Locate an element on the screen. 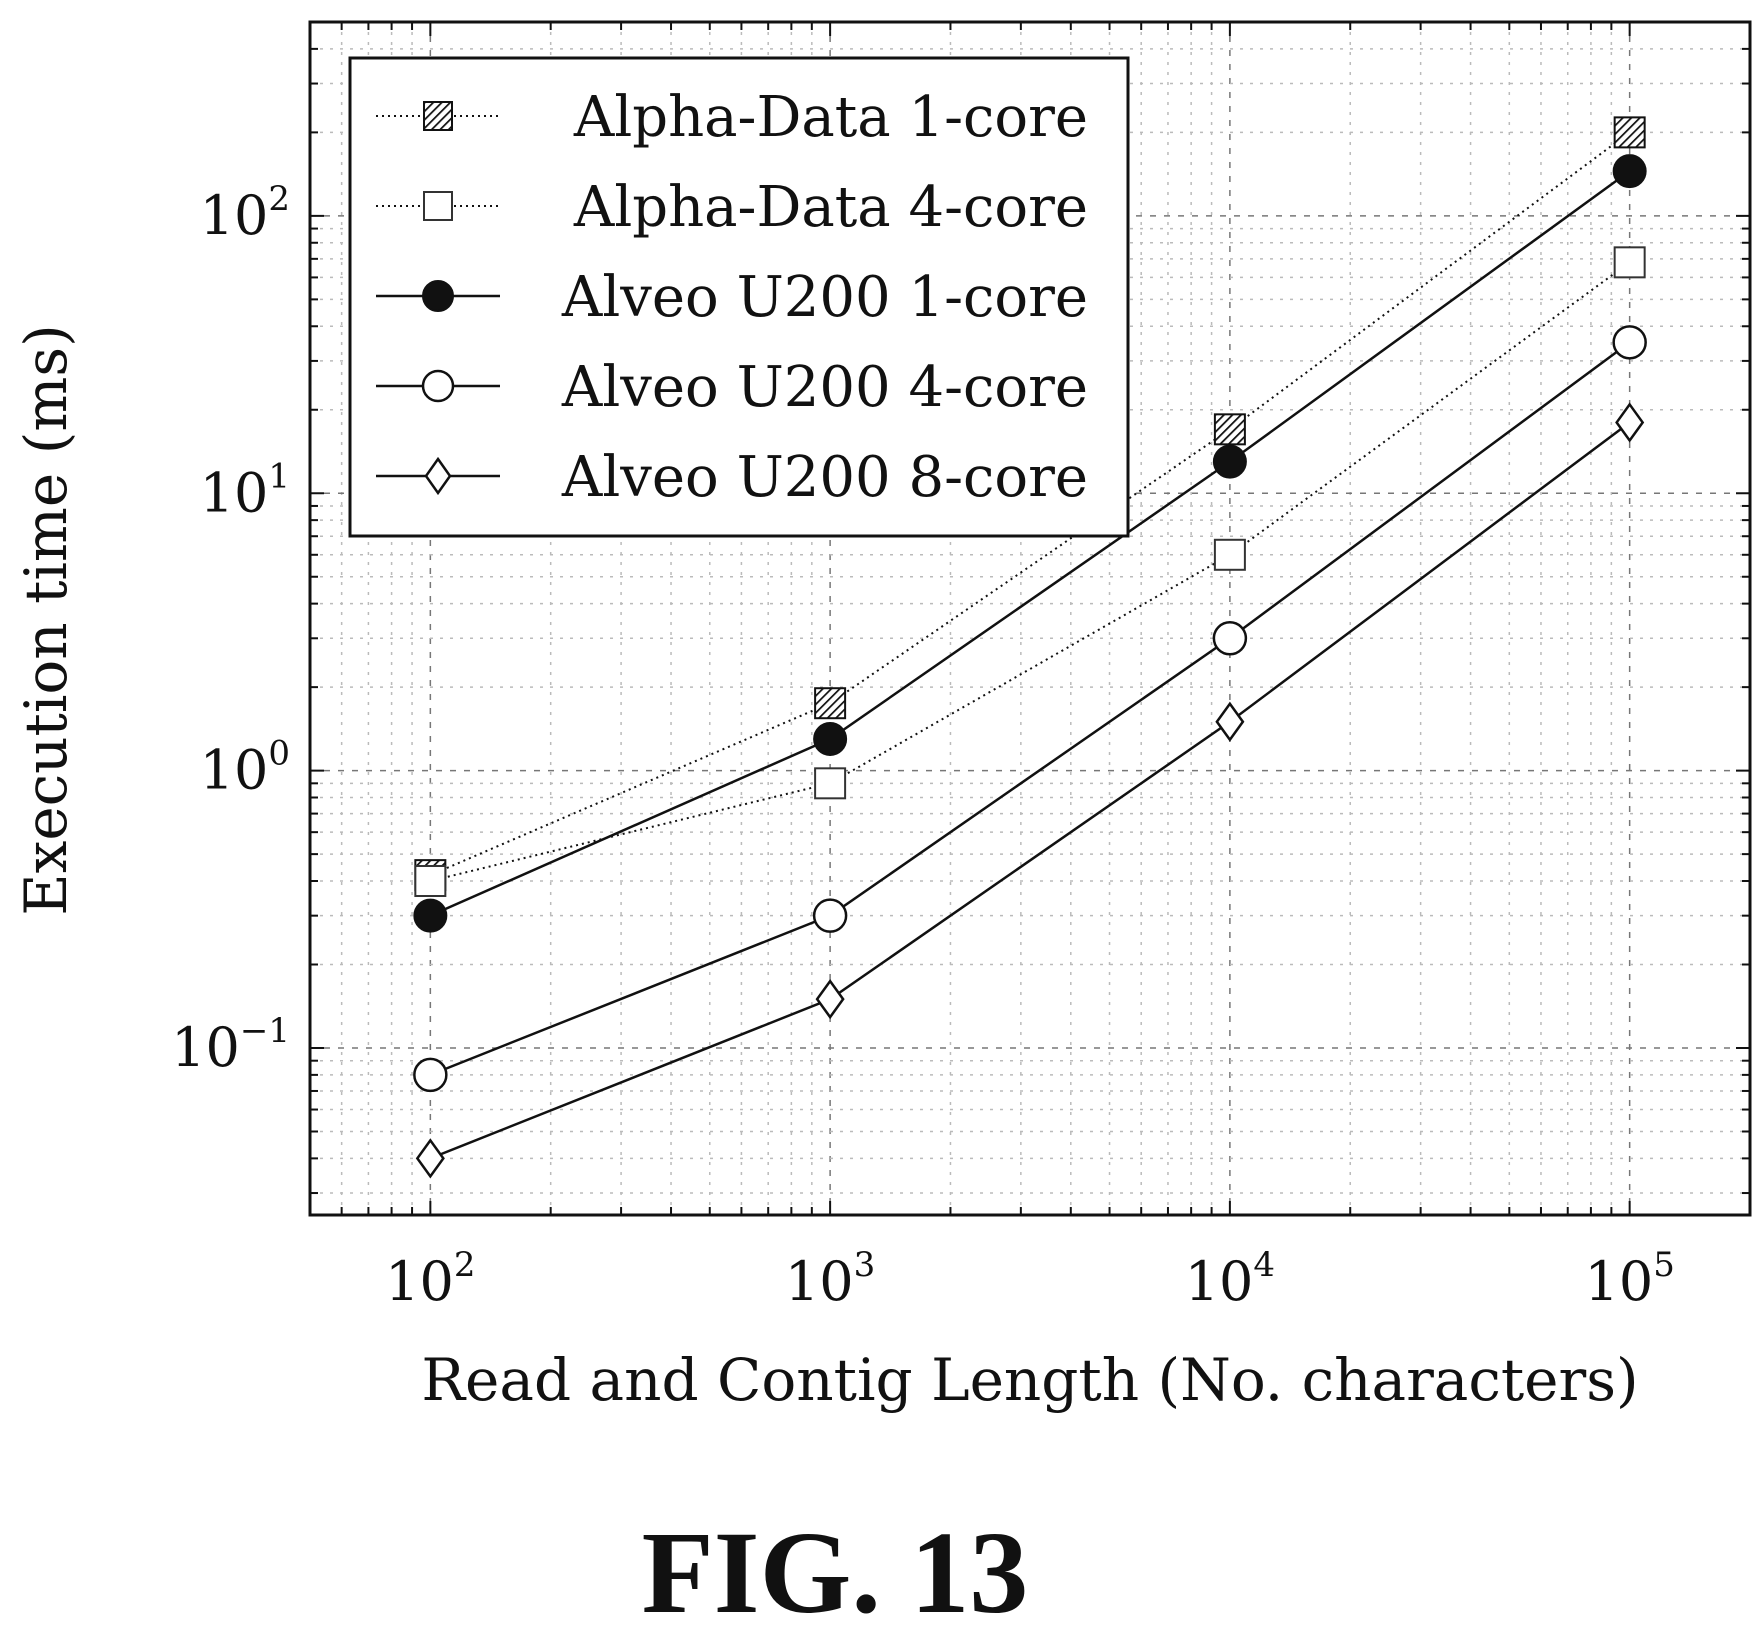 Image resolution: width=1764 pixels, height=1628 pixels. legend-label: Alveo U200 4-core is located at coordinates (824, 387).